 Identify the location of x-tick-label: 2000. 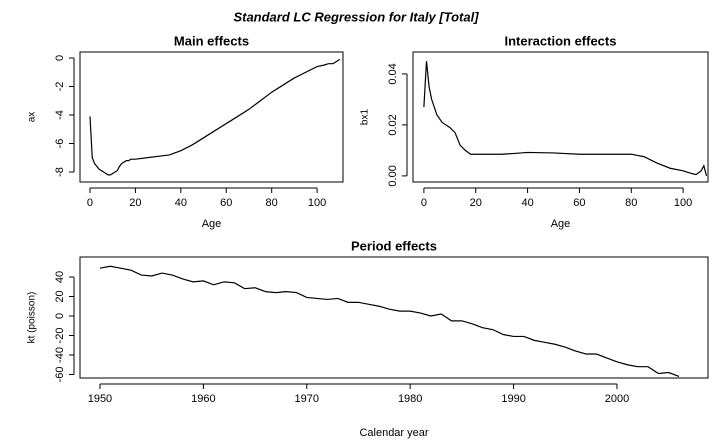
(617, 399).